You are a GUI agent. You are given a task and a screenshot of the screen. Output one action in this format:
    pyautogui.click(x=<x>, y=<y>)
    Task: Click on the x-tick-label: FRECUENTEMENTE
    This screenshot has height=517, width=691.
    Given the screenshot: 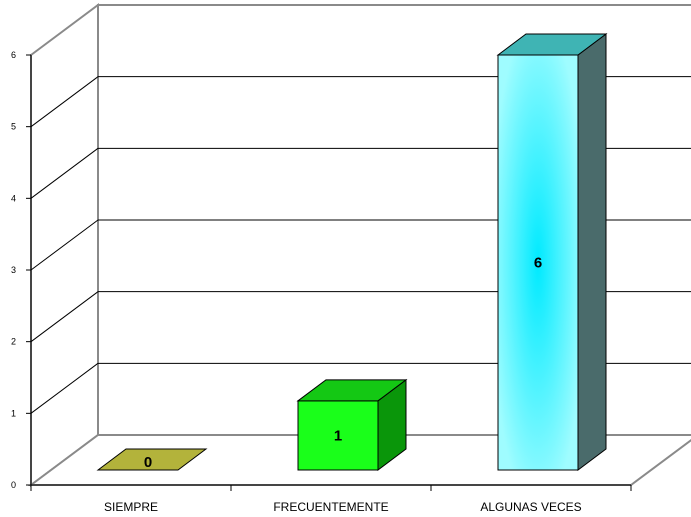 What is the action you would take?
    pyautogui.click(x=330, y=507)
    